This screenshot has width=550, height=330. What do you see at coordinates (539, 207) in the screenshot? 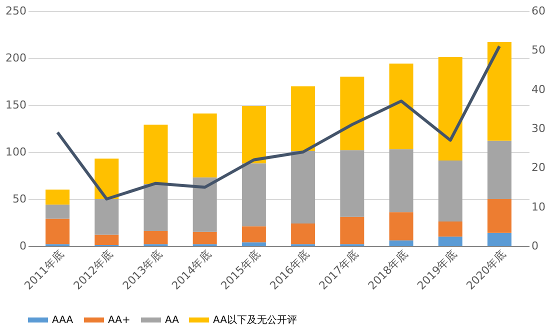
I see `y2-tick-label: 10` at bounding box center [539, 207].